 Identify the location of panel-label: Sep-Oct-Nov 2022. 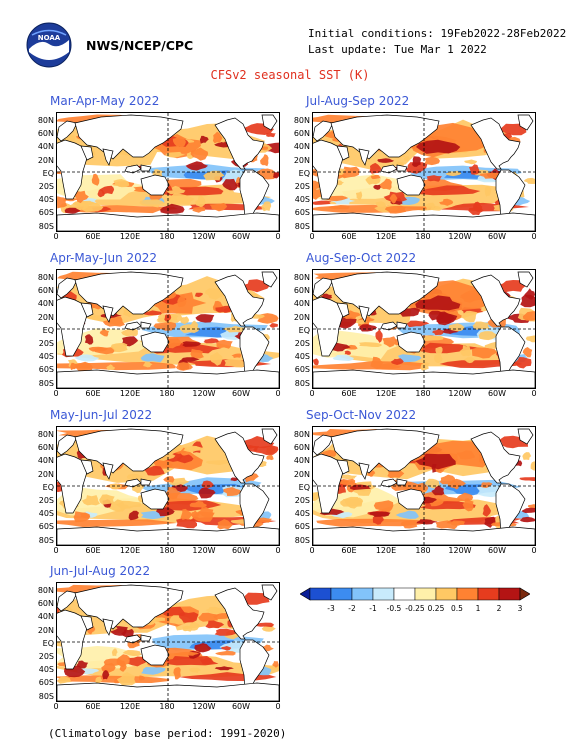
(361, 415).